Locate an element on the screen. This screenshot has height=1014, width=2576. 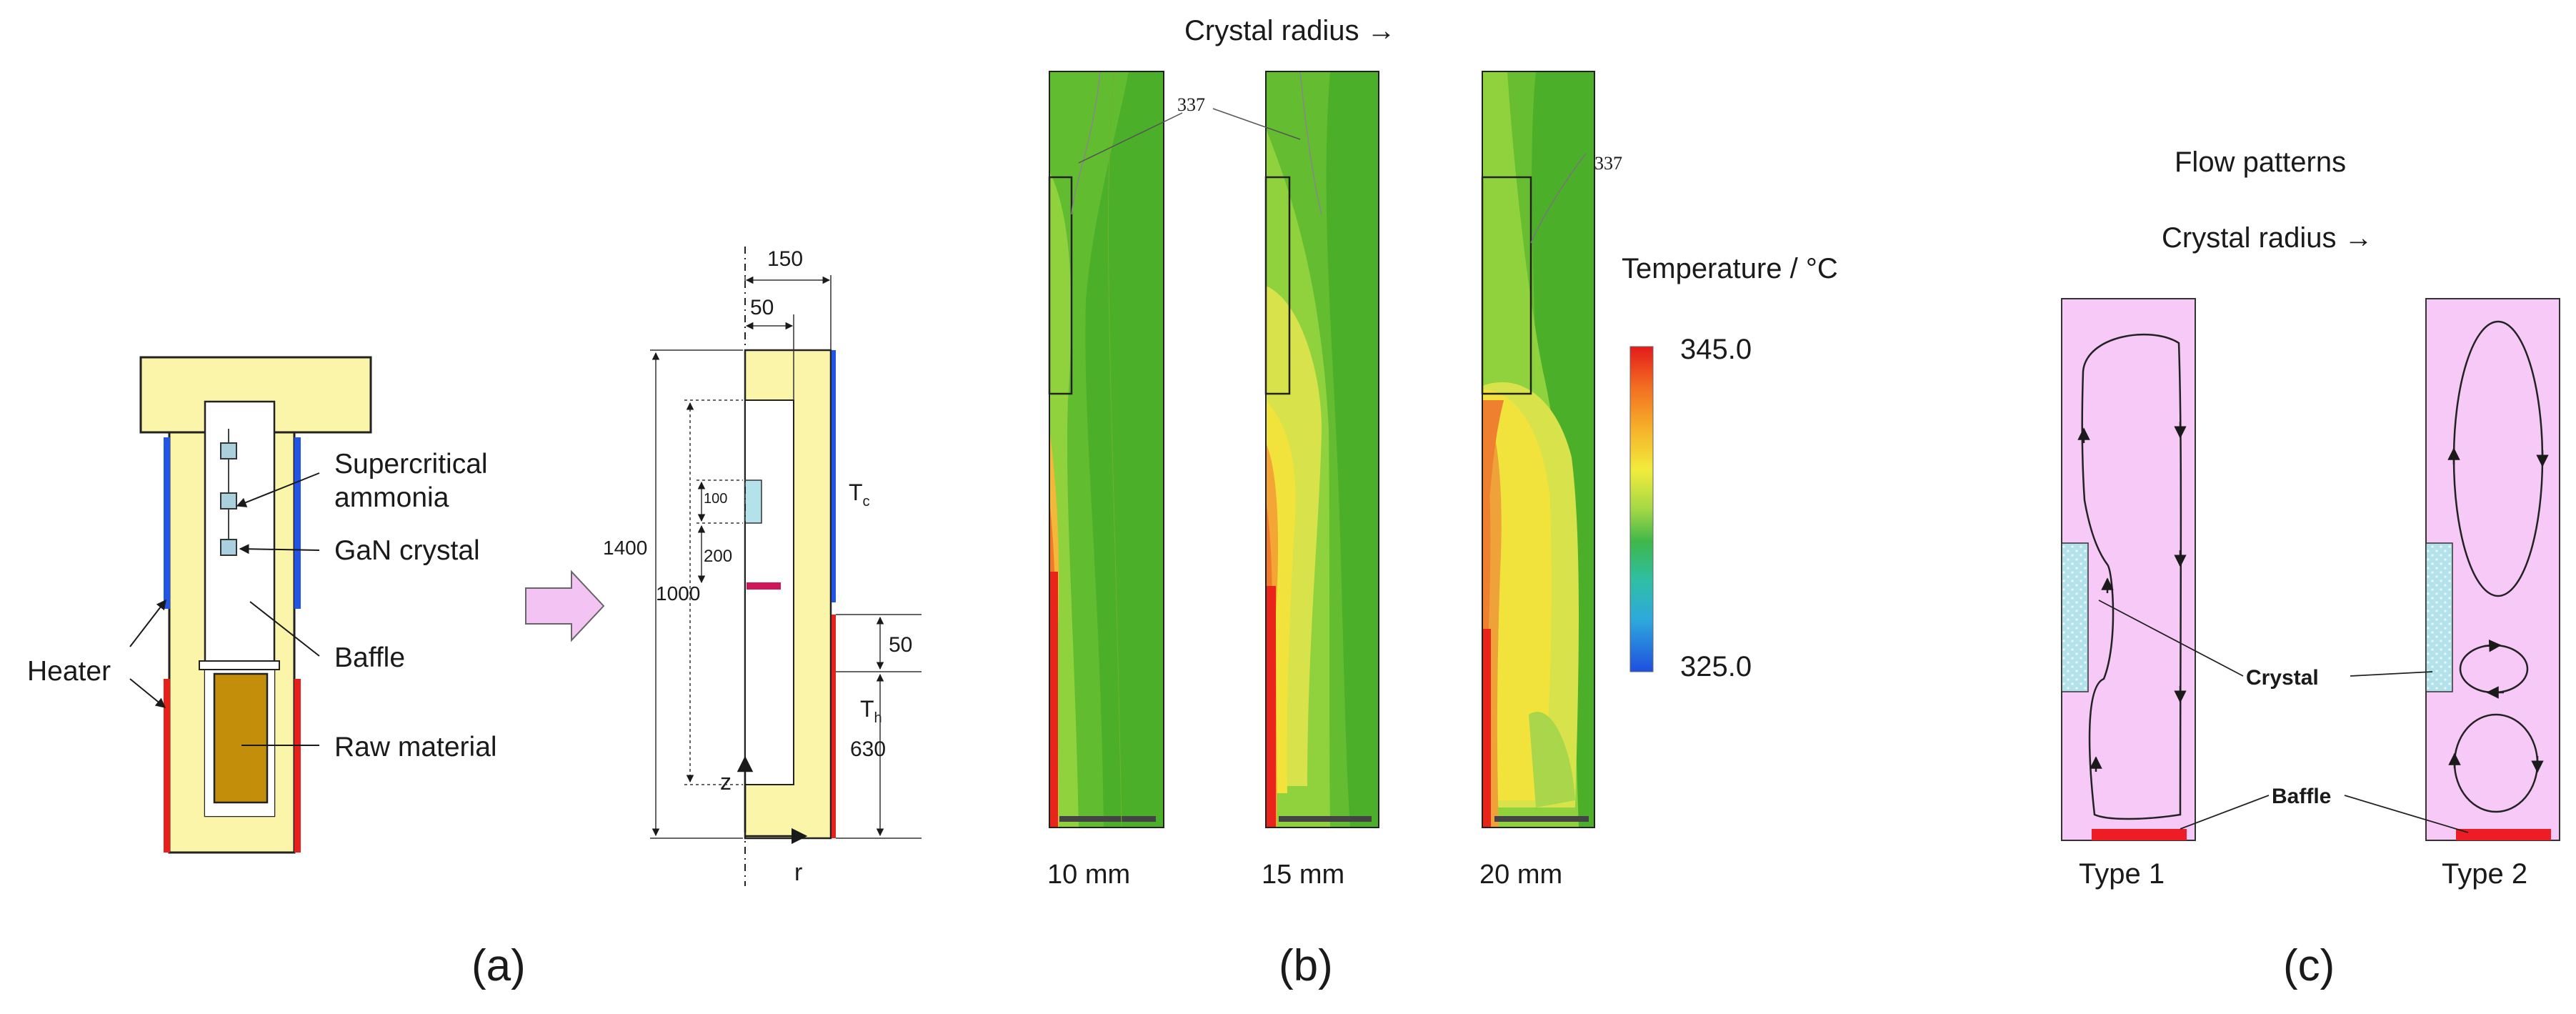
baffle-plate is located at coordinates (239, 665).